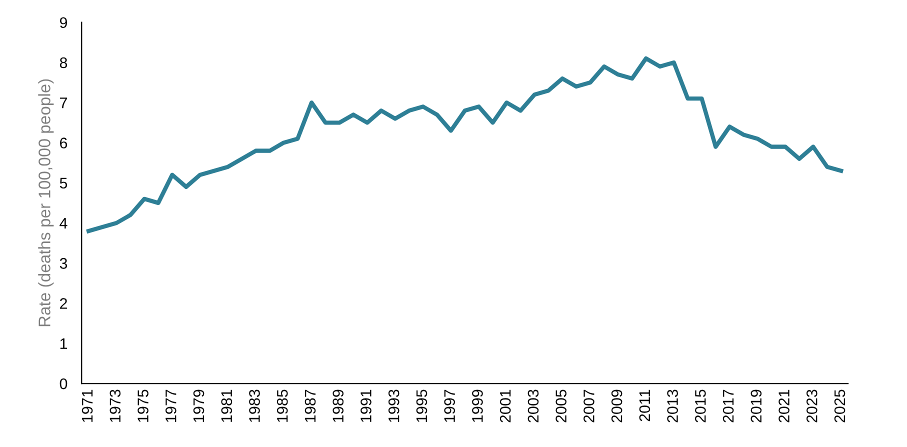  I want to click on y-tick-label: 1, so click(63, 343).